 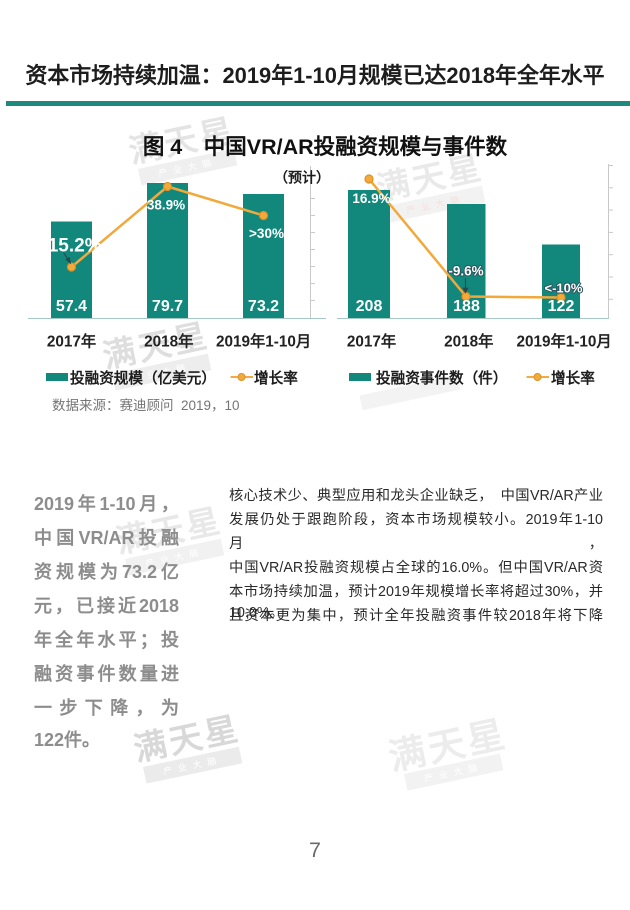 I want to click on svg-text: >30%, so click(x=266, y=233).